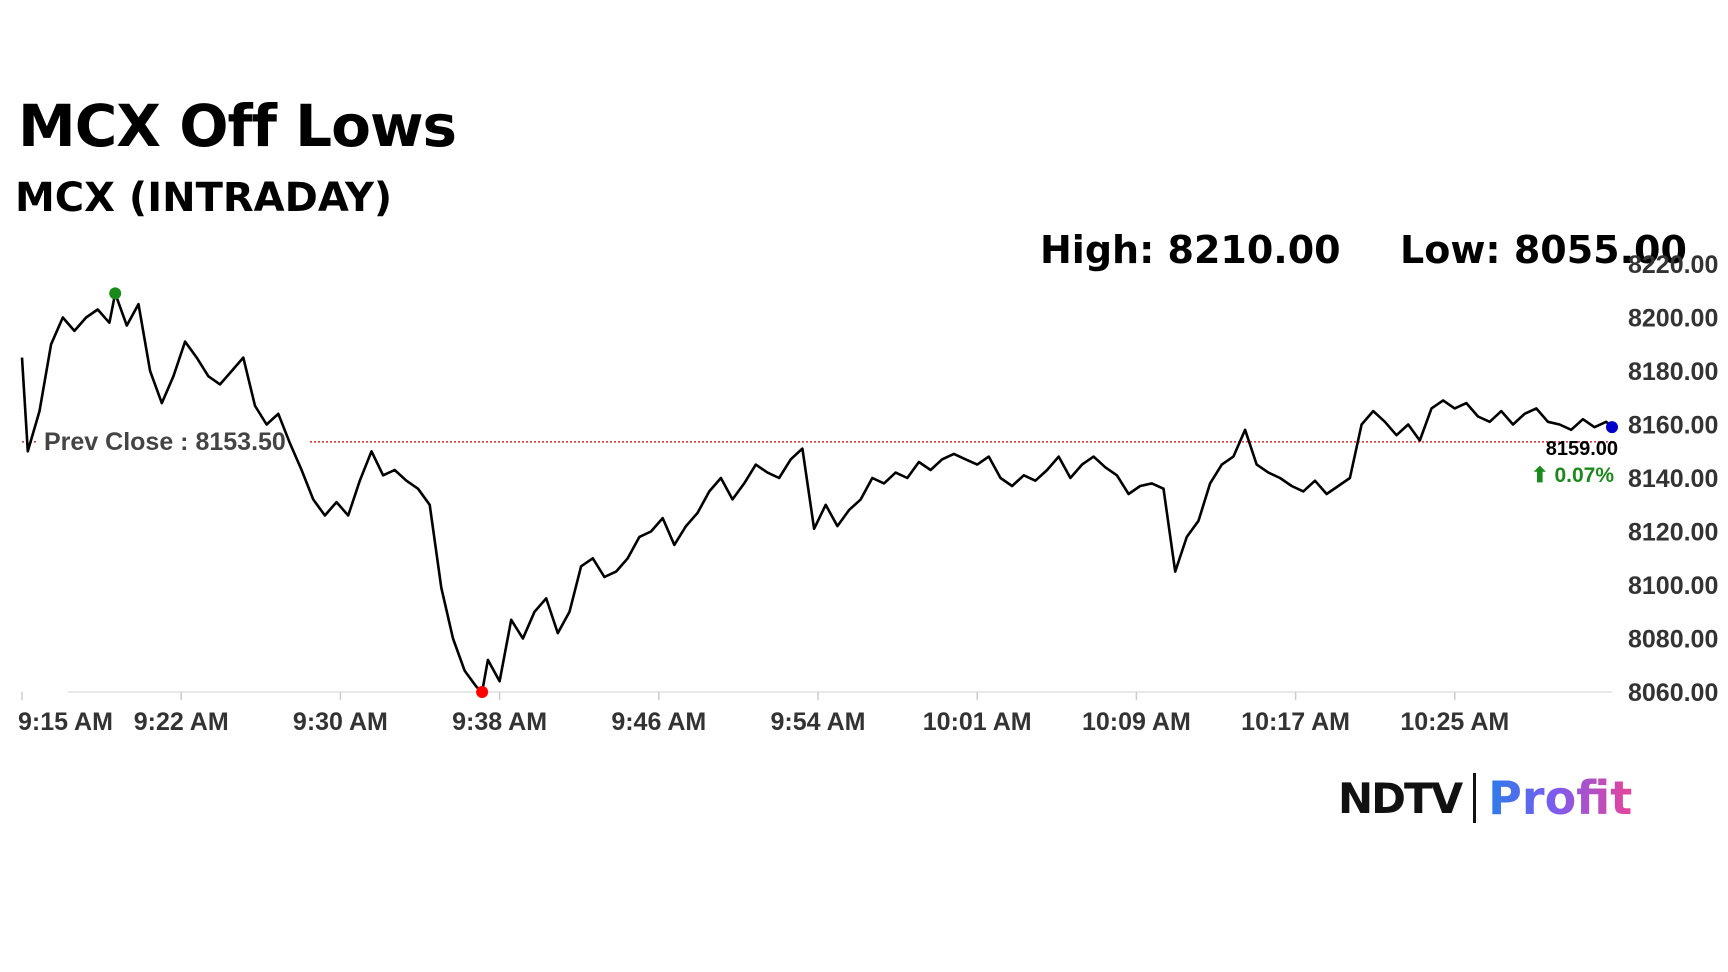 The width and height of the screenshot is (1728, 972). Describe the element at coordinates (1400, 798) in the screenshot. I see `logo-ndtv-text: NDTV` at that location.